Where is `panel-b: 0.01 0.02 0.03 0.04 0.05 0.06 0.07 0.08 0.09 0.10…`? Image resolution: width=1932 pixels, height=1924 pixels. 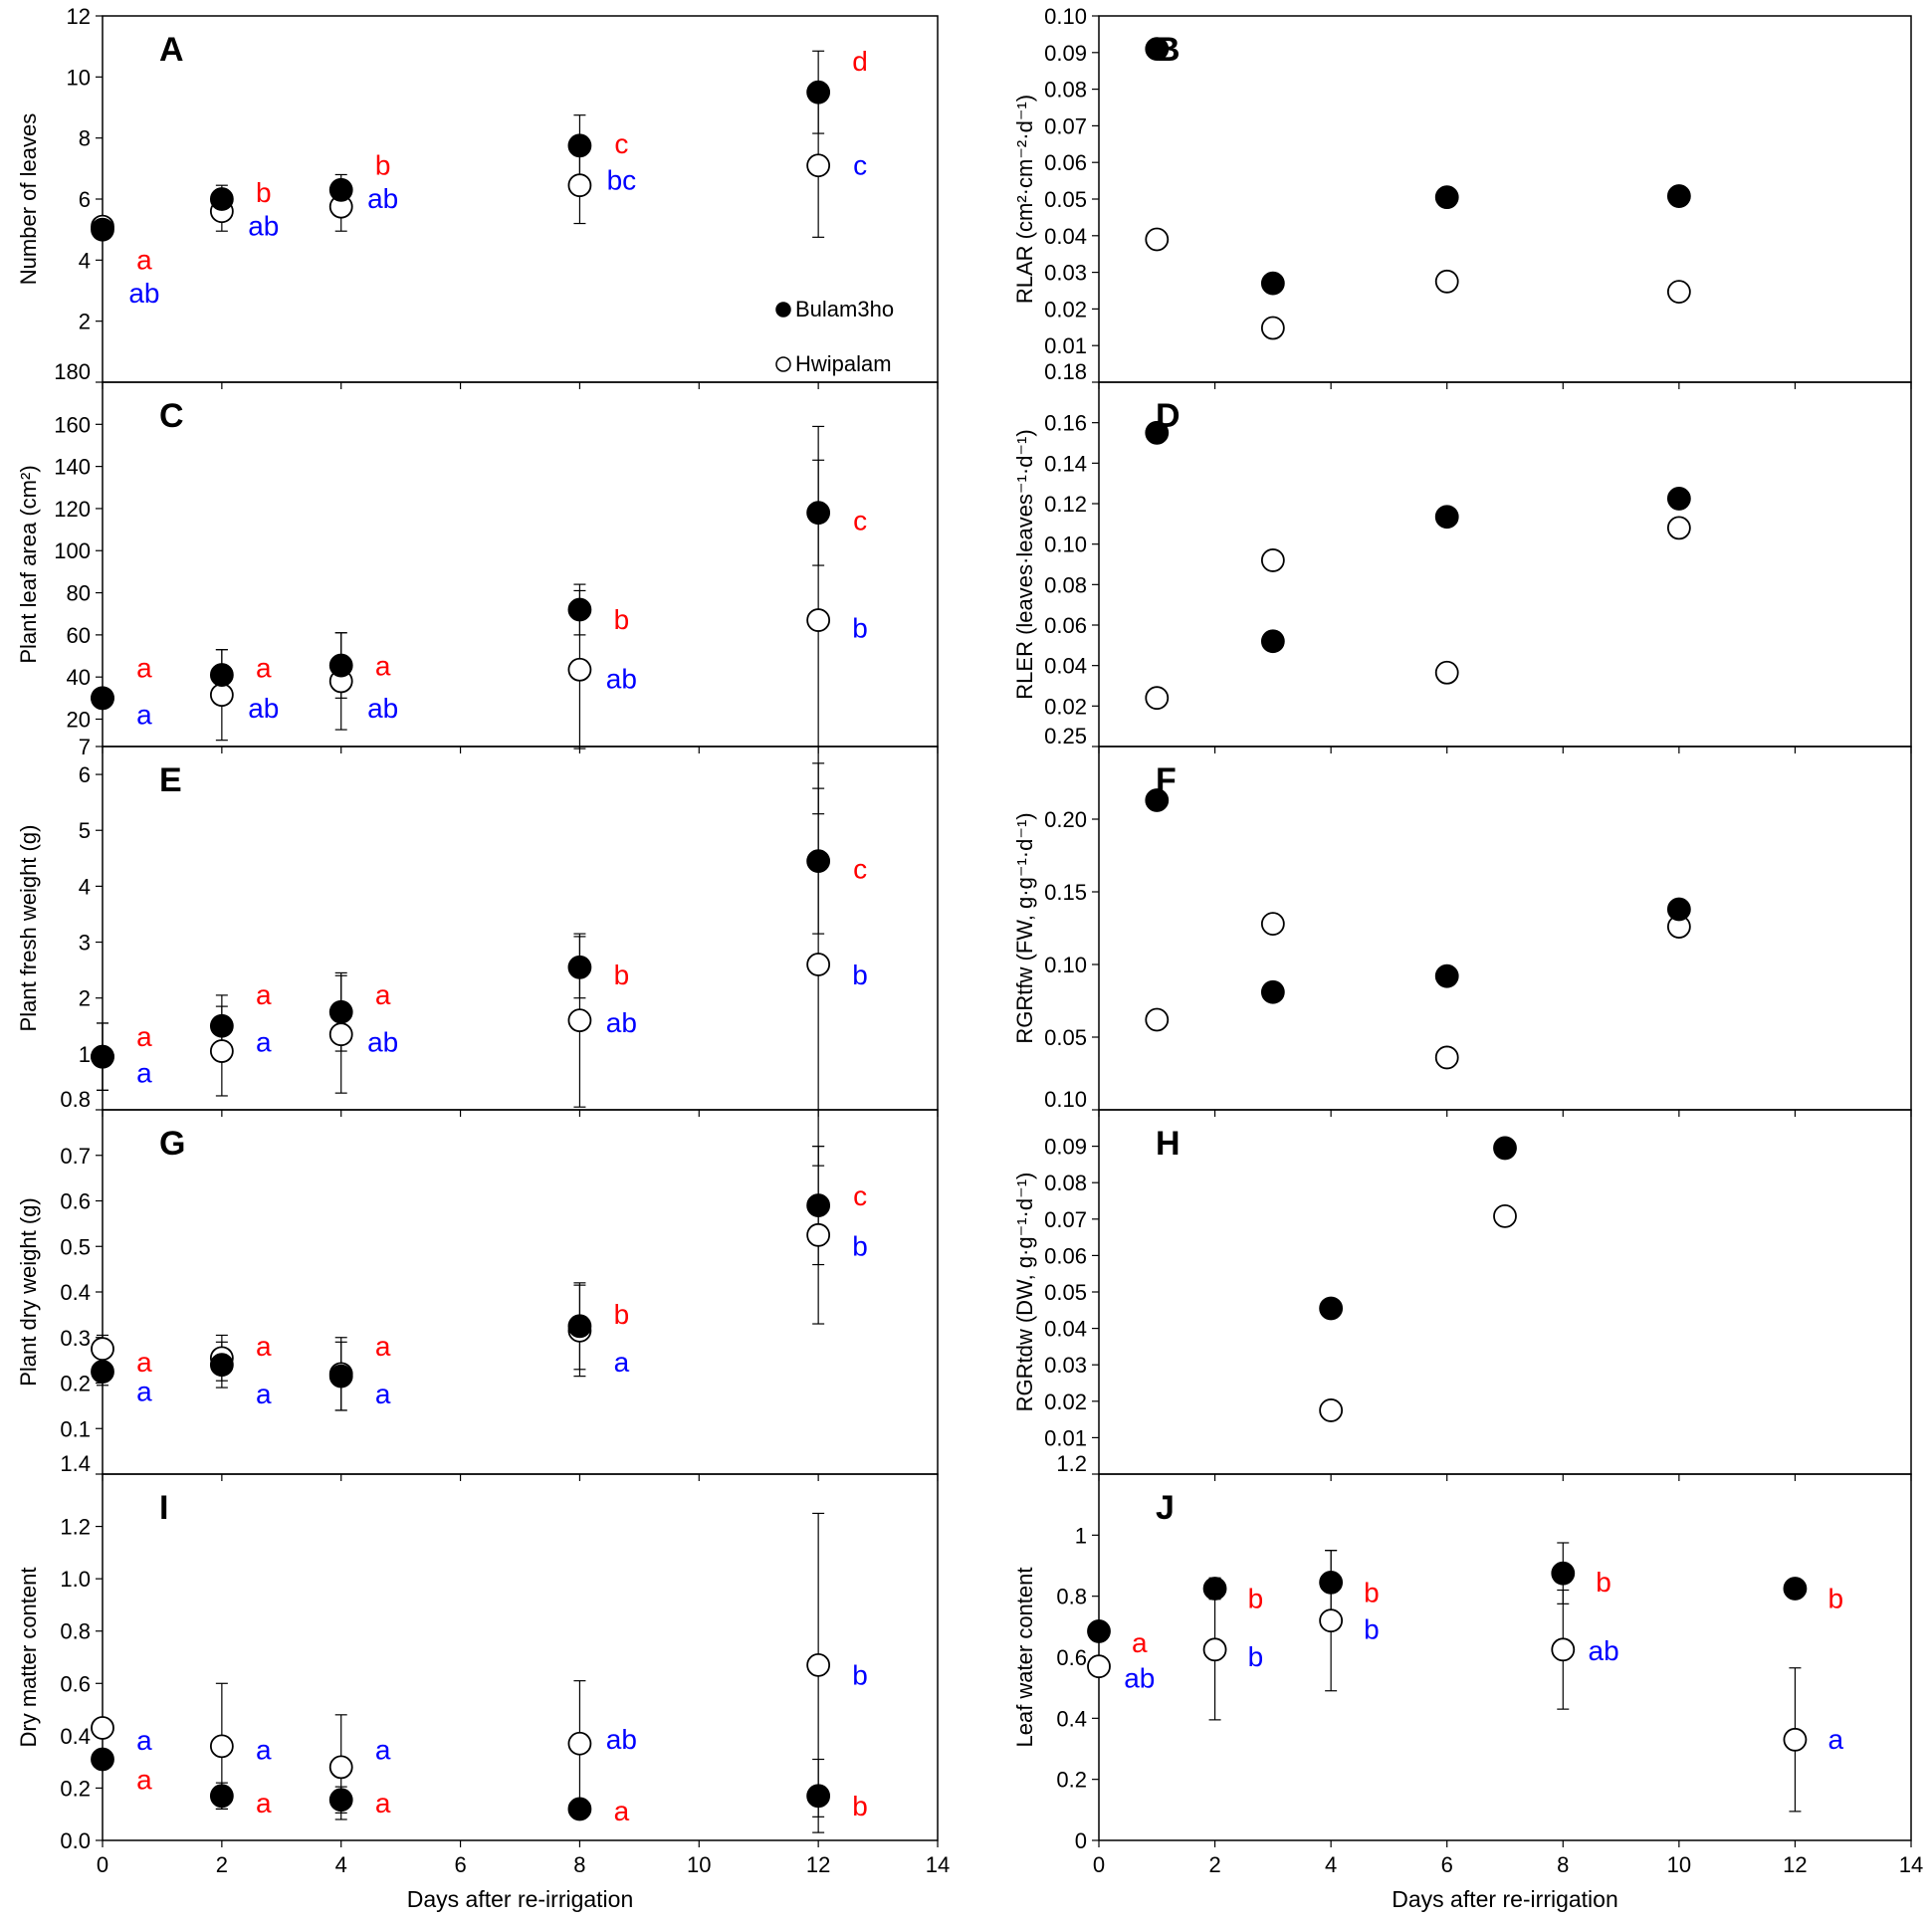
panel-b: 0.01 0.02 0.03 0.04 0.05 0.06 0.07 0.08 0.09 0.10… is located at coordinates (1462, 196).